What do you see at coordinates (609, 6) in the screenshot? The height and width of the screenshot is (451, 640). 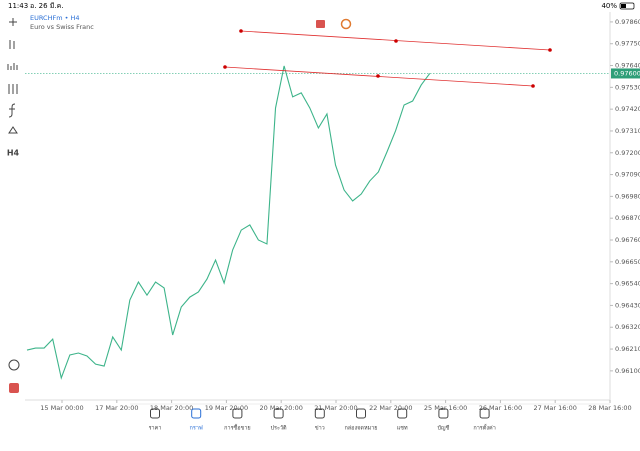 I see `status-battery: 40%` at bounding box center [609, 6].